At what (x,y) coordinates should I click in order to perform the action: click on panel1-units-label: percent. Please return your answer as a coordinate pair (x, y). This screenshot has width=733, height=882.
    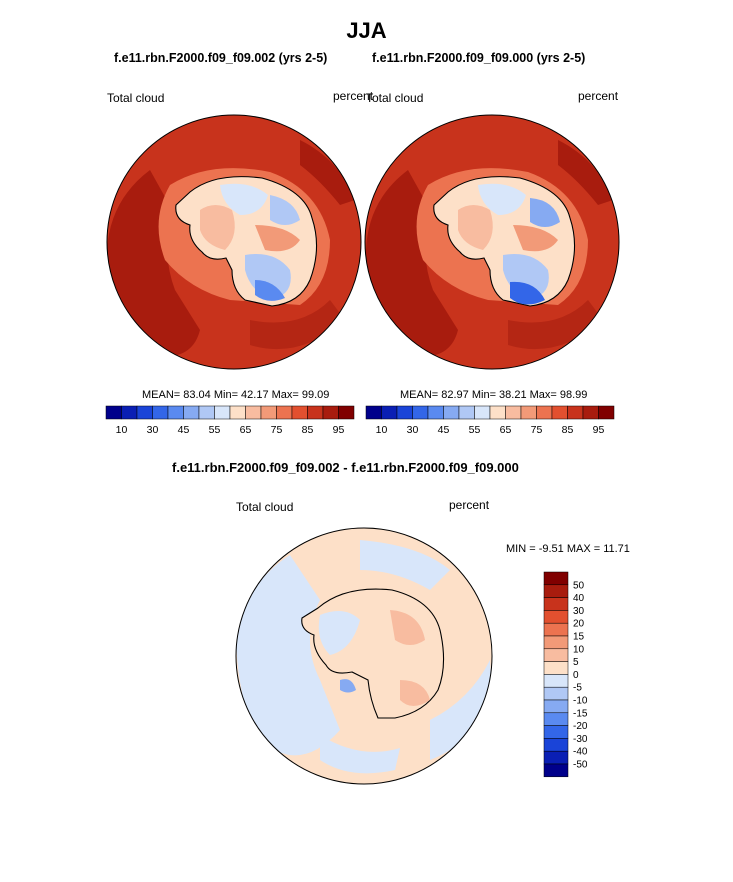
    Looking at the image, I should click on (353, 96).